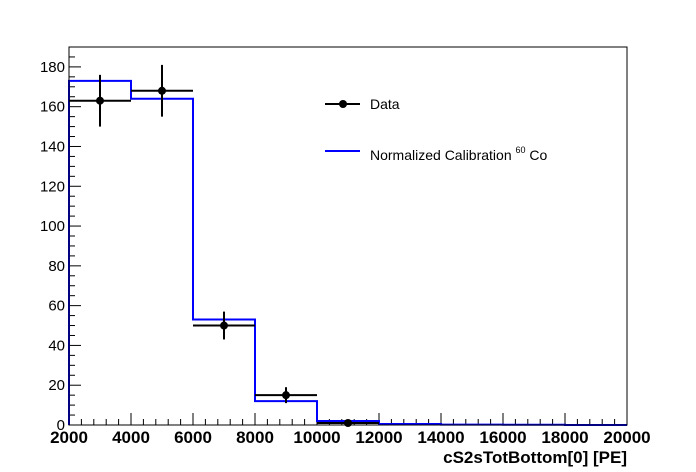  What do you see at coordinates (69, 437) in the screenshot?
I see `x-tick-label: 2000` at bounding box center [69, 437].